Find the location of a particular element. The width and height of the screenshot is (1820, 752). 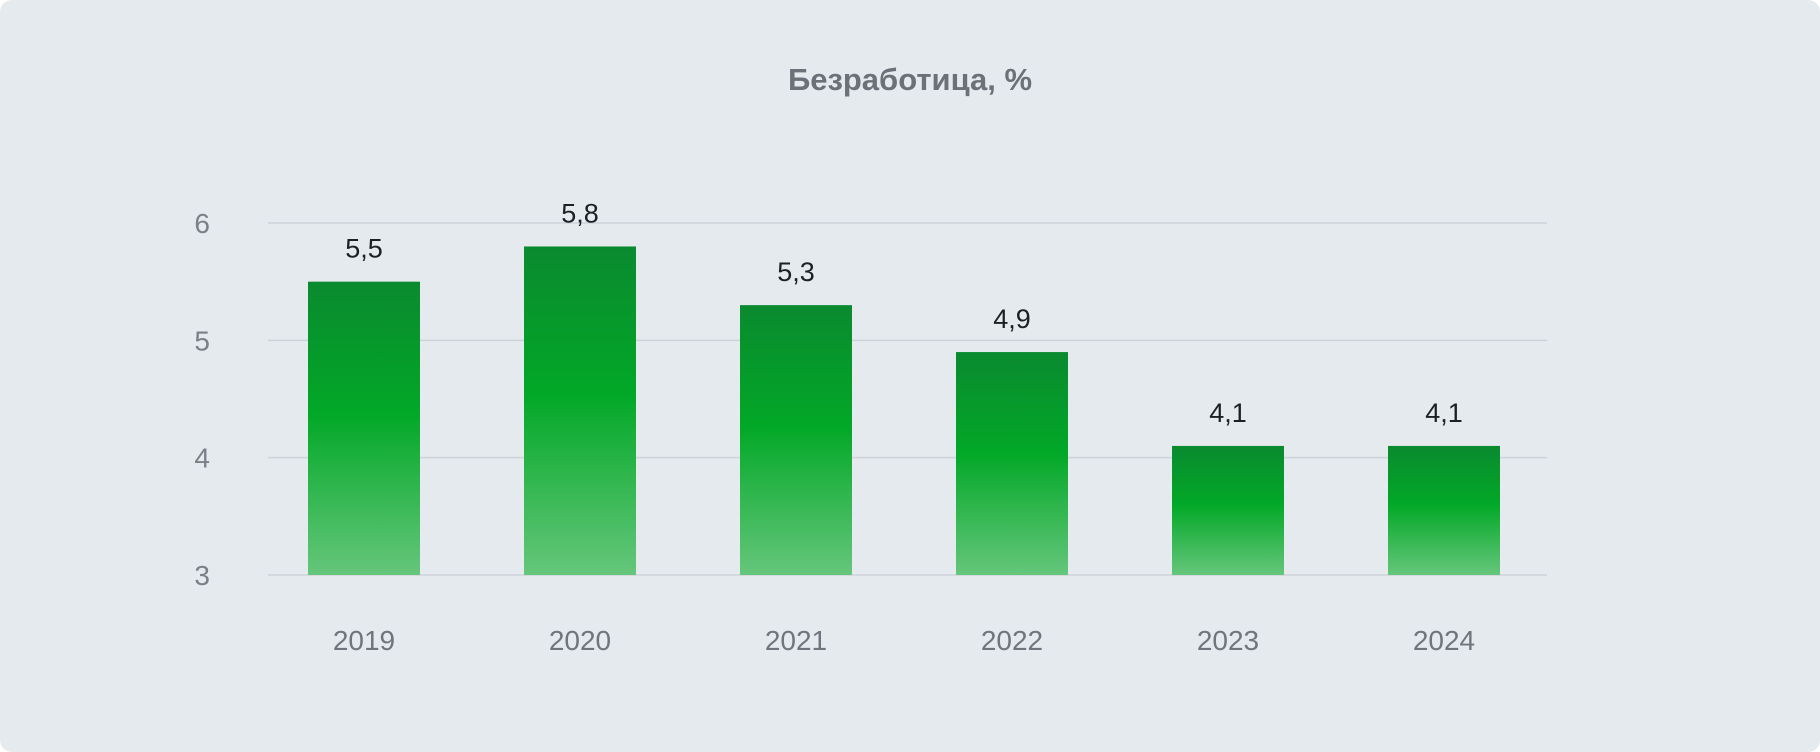

bar-2023 is located at coordinates (1228, 510).